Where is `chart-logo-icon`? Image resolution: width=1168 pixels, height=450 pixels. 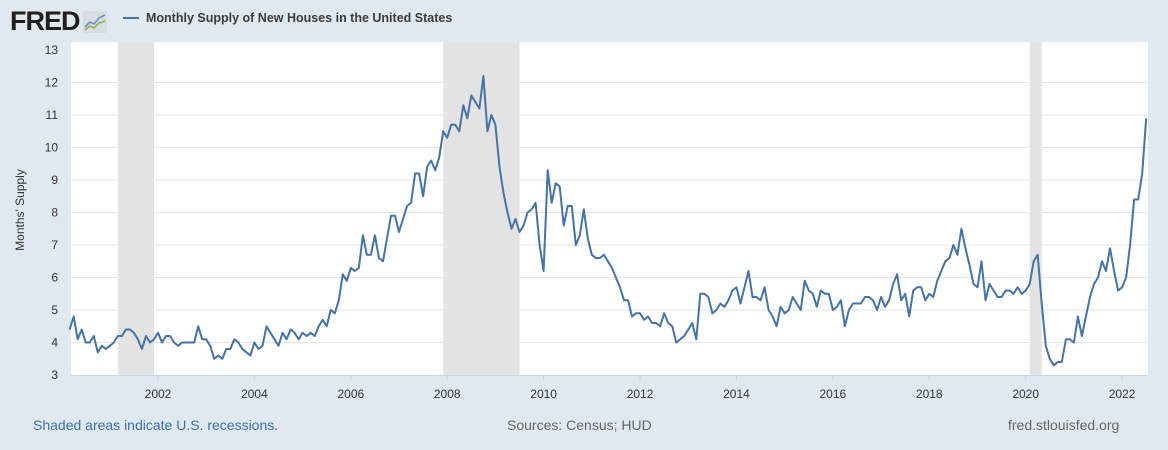
chart-logo-icon is located at coordinates (94, 21).